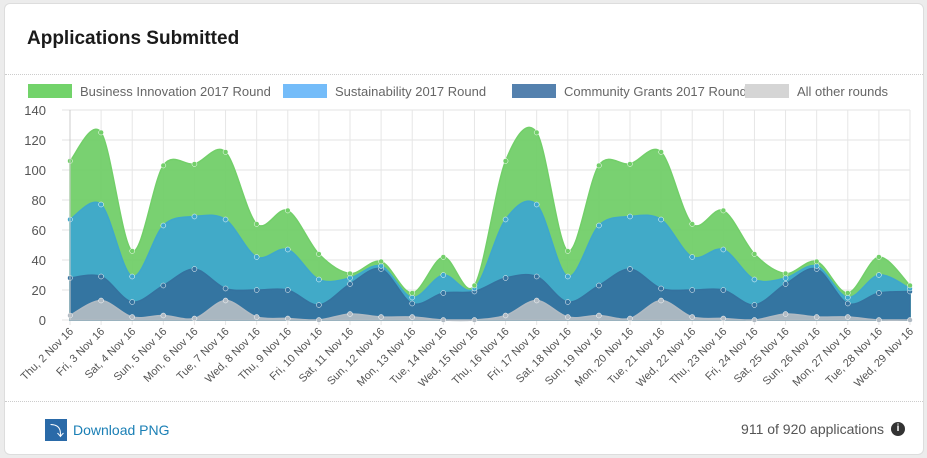 This screenshot has width=927, height=458. I want to click on legend-label: Business Innovation 2017 Round, so click(175, 91).